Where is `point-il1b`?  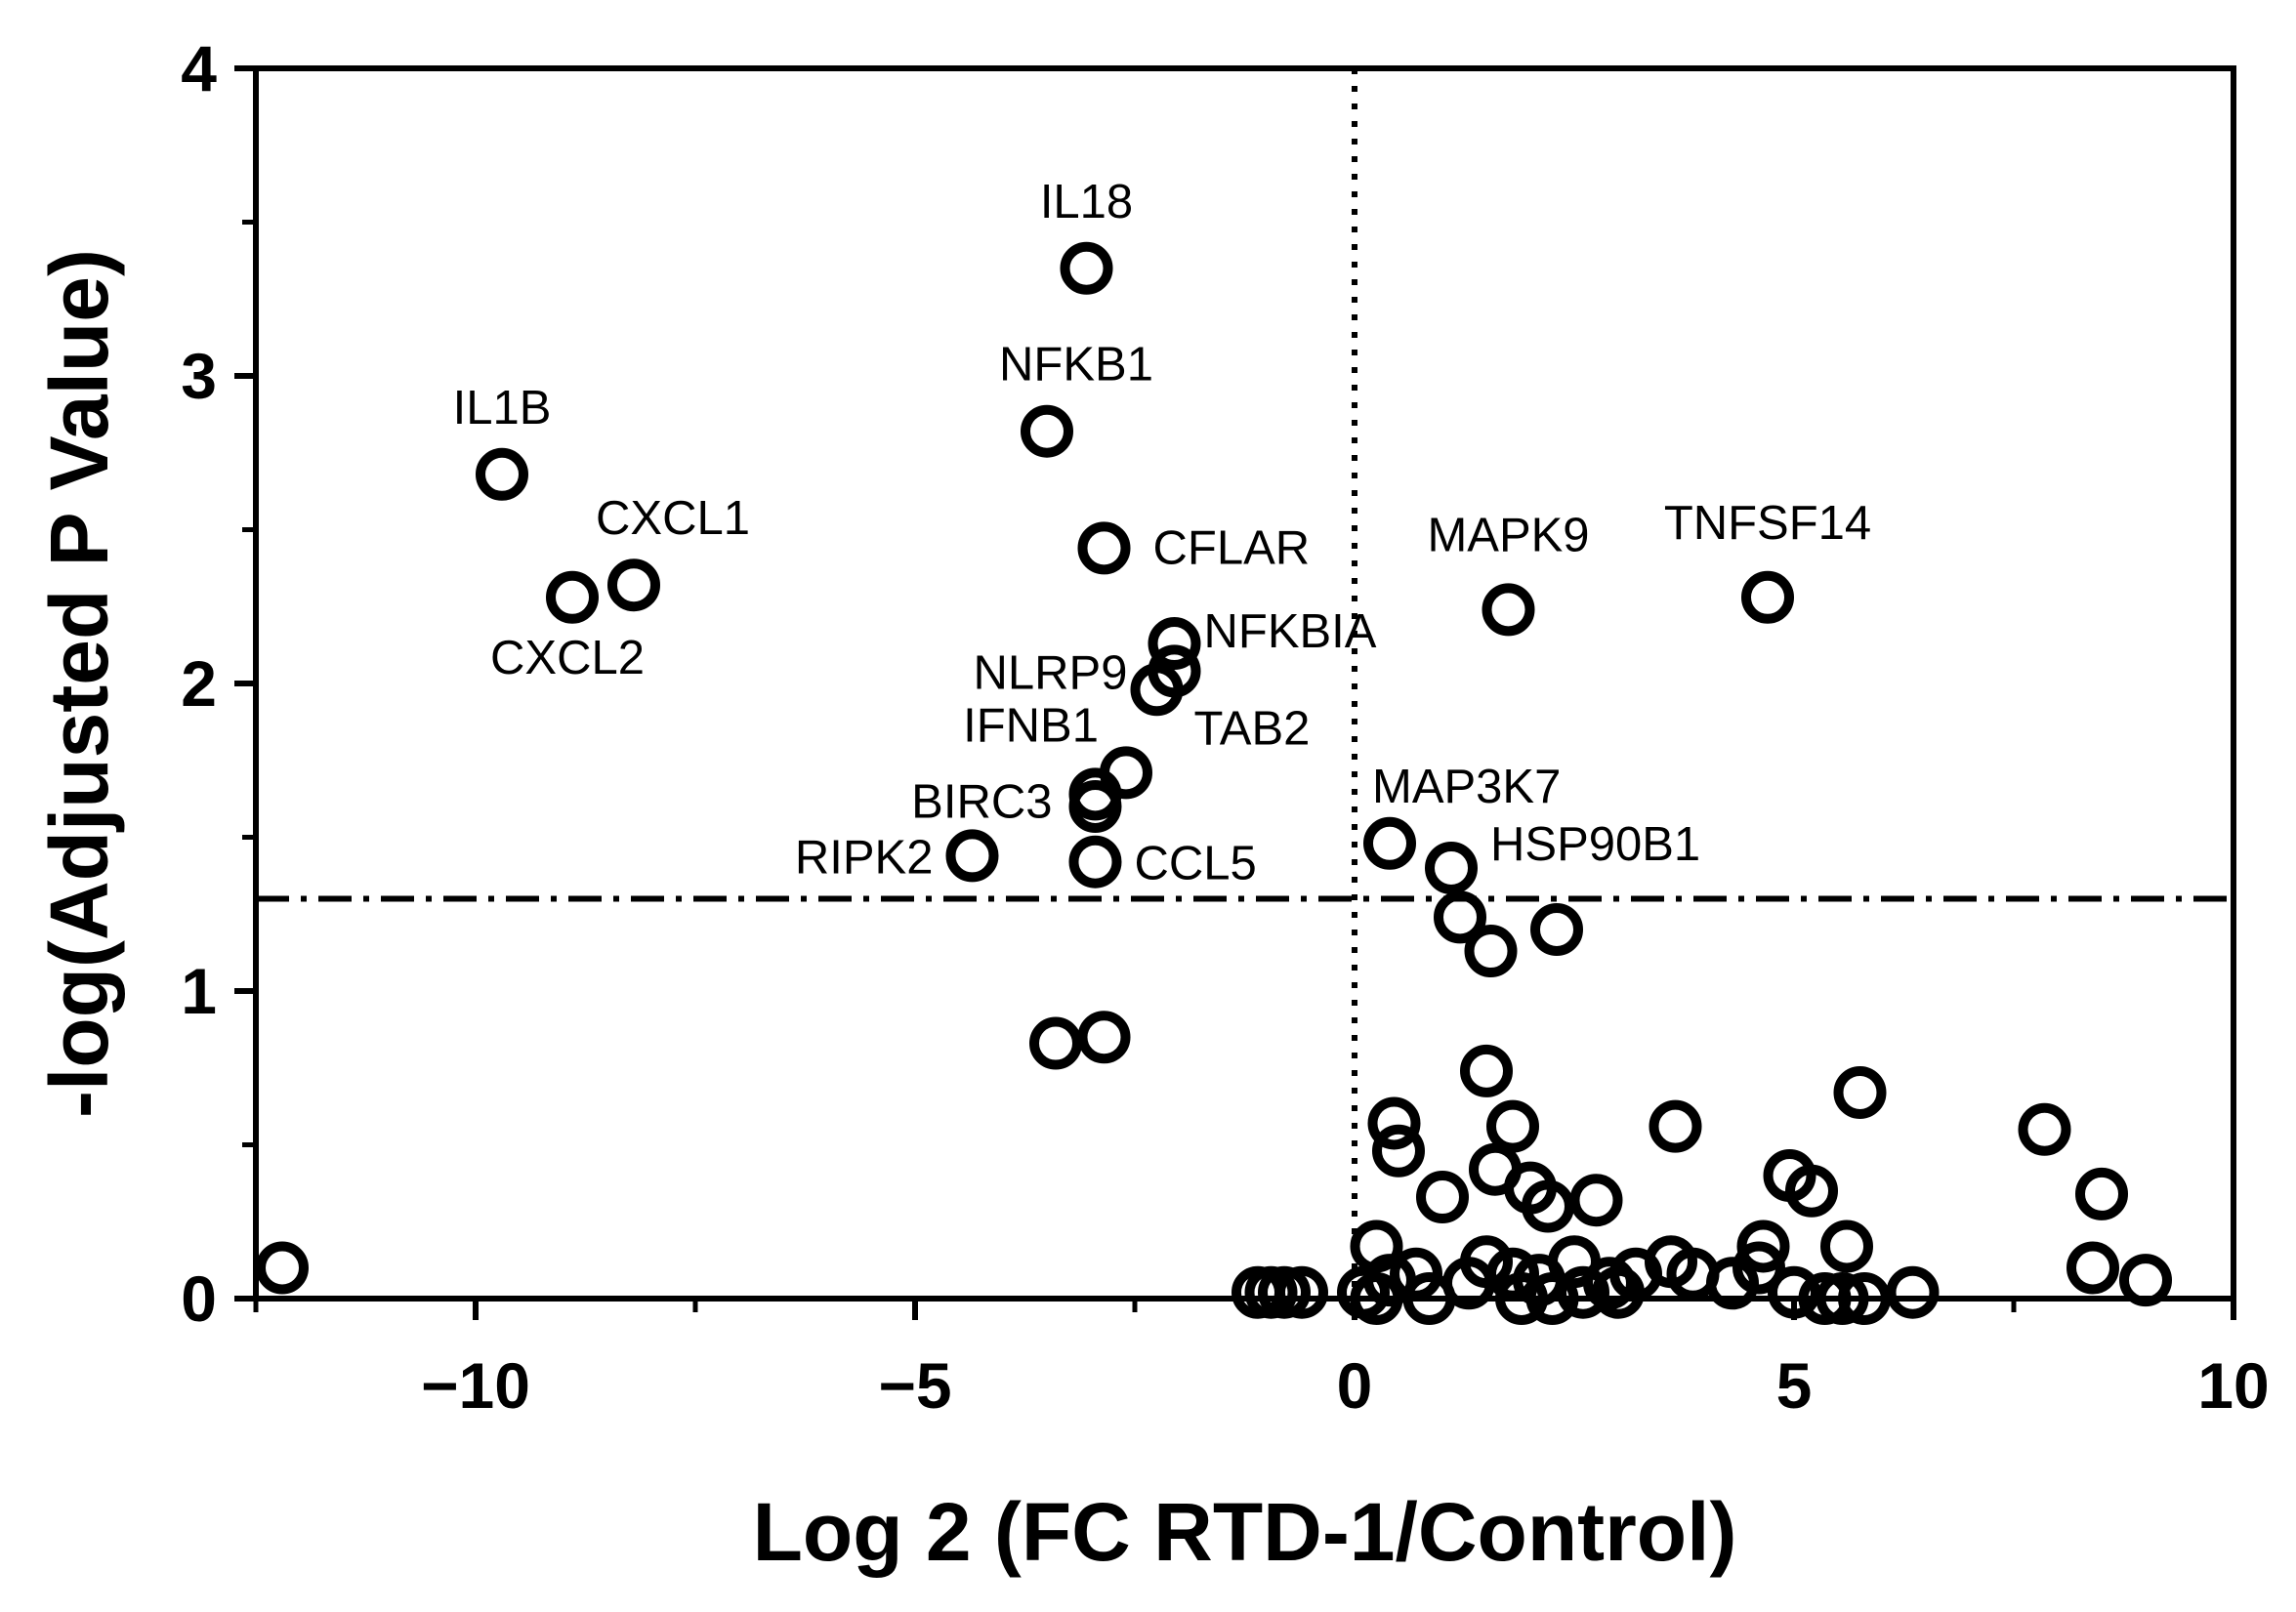
point-il1b is located at coordinates (502, 474).